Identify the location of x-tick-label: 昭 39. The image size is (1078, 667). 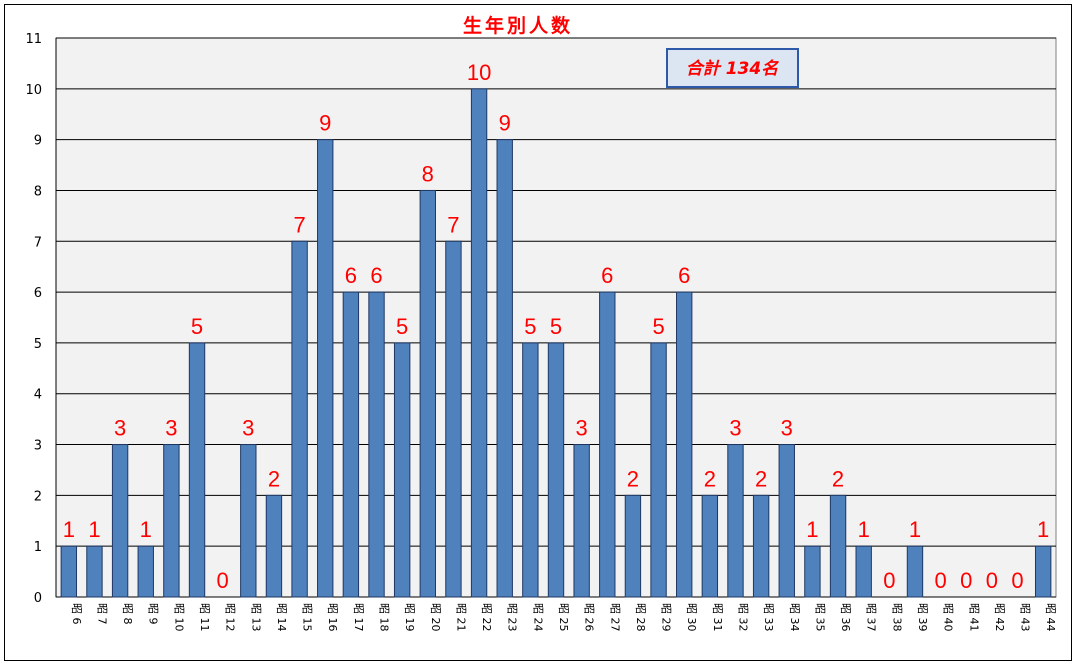
(922, 617).